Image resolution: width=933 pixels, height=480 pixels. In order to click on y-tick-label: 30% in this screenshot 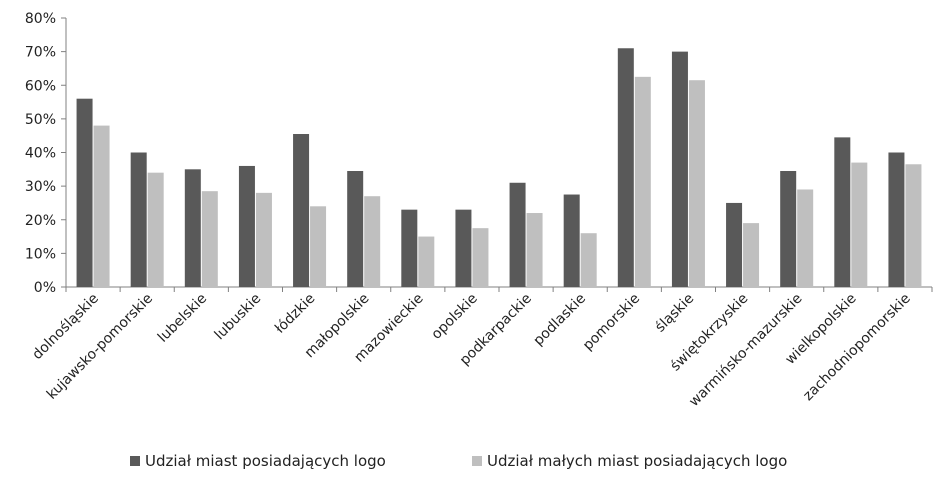, I will do `click(40, 187)`.